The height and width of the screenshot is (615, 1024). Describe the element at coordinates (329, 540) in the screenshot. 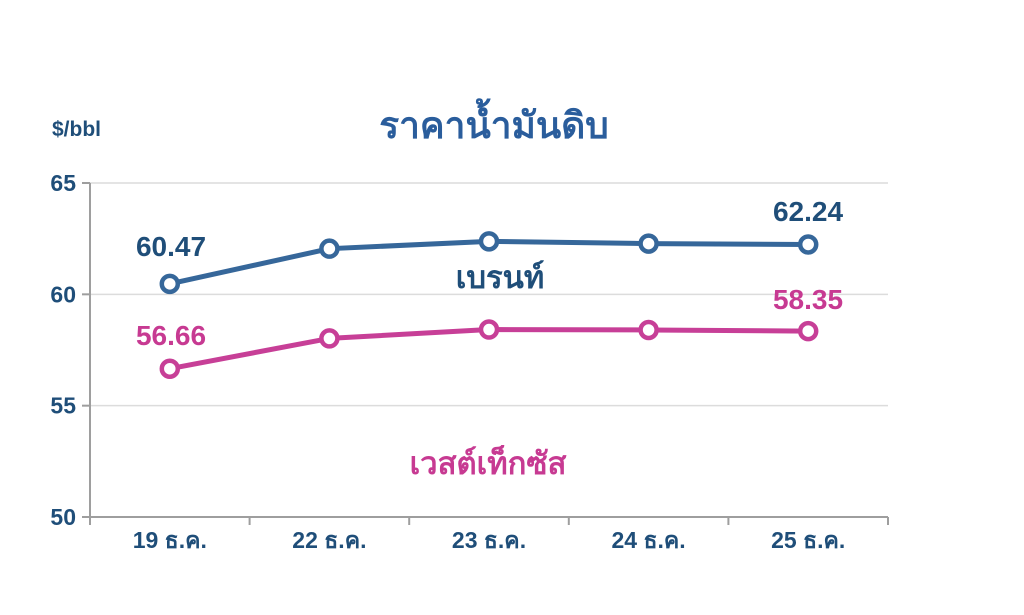

I see `x-tick-label: 22 ธ.ค.` at that location.